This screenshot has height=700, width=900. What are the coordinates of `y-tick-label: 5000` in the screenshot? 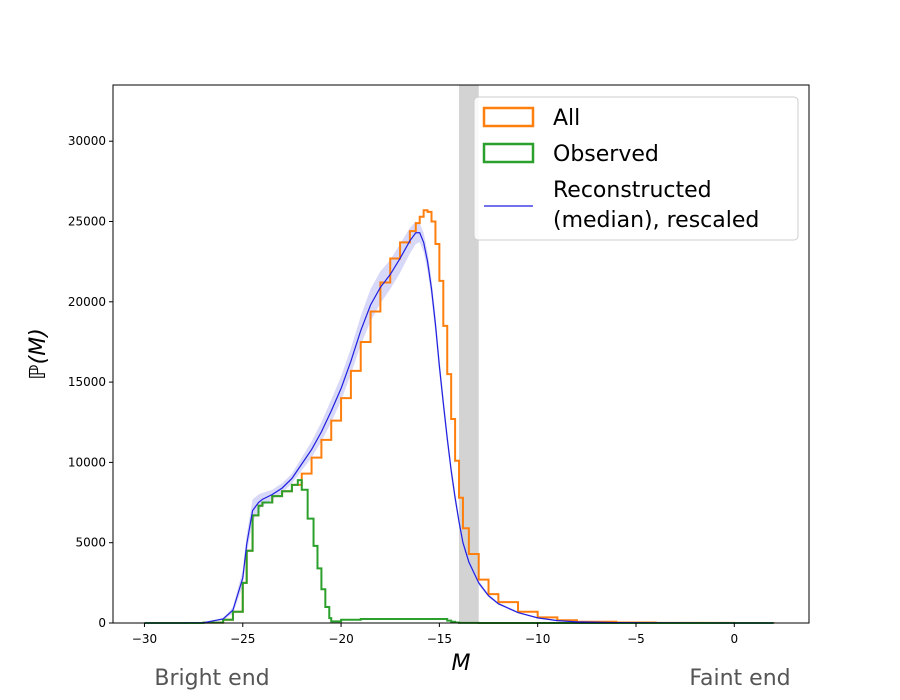 It's located at (90, 543).